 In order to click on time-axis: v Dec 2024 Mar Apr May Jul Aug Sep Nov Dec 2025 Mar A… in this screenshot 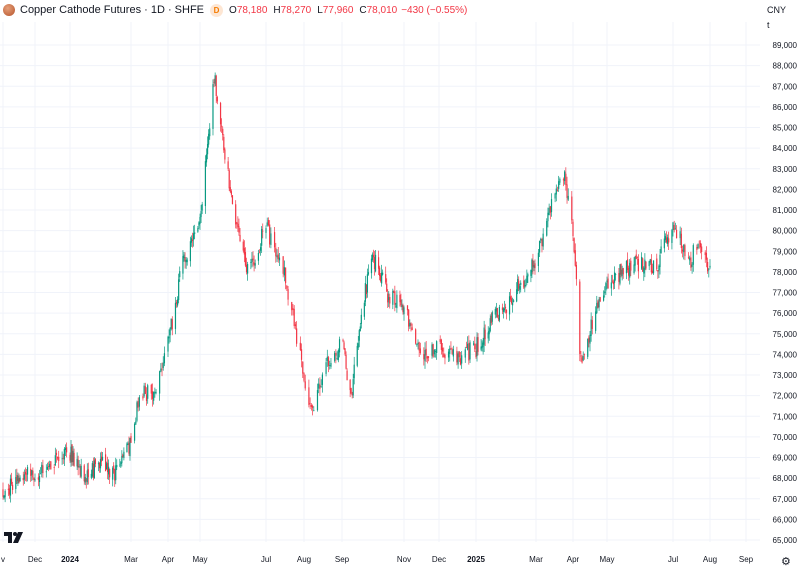, I will do `click(377, 559)`.